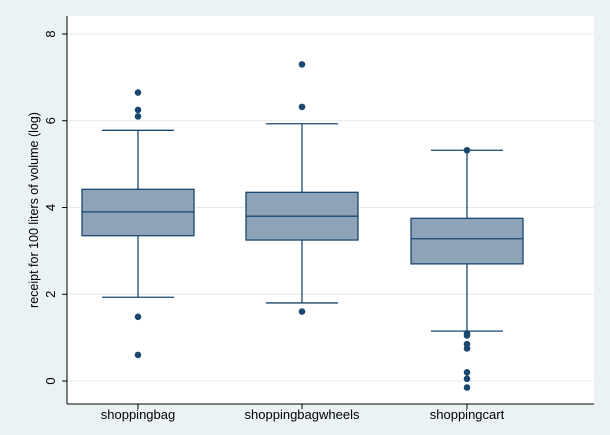 This screenshot has width=610, height=435. I want to click on box-shoppingcart, so click(467, 268).